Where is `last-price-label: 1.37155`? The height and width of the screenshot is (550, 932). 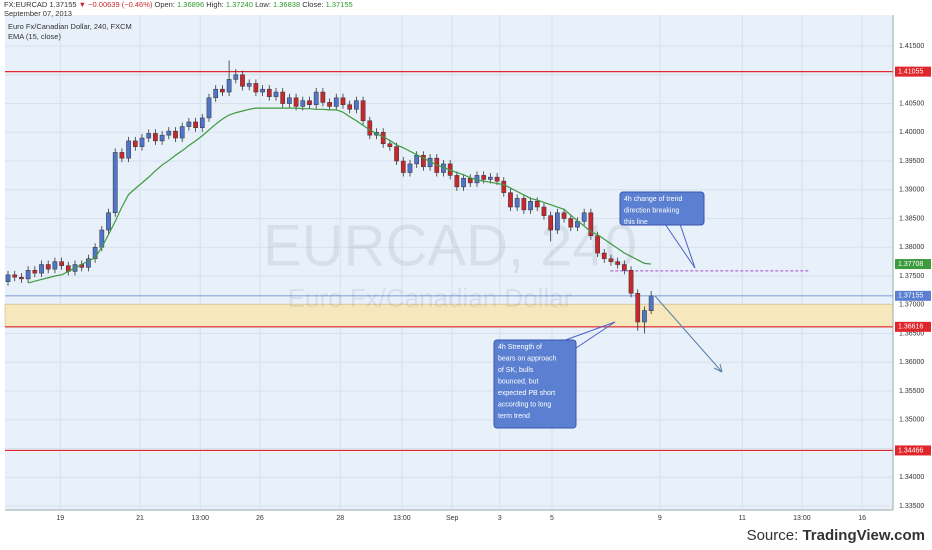 last-price-label: 1.37155 is located at coordinates (910, 296).